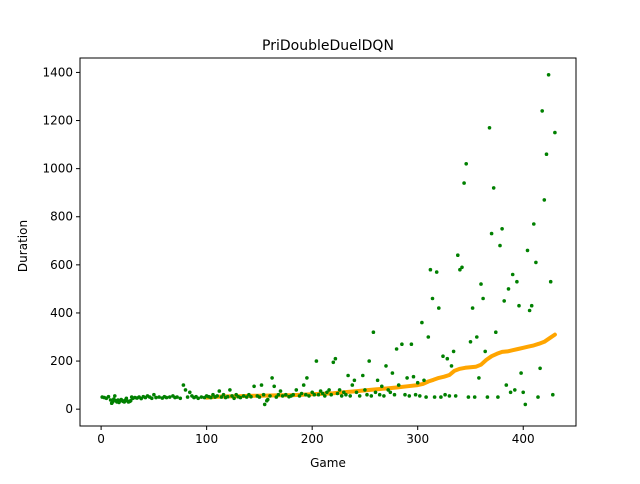 The height and width of the screenshot is (484, 640). Describe the element at coordinates (57, 72) in the screenshot. I see `y-tick-label: 1400` at that location.